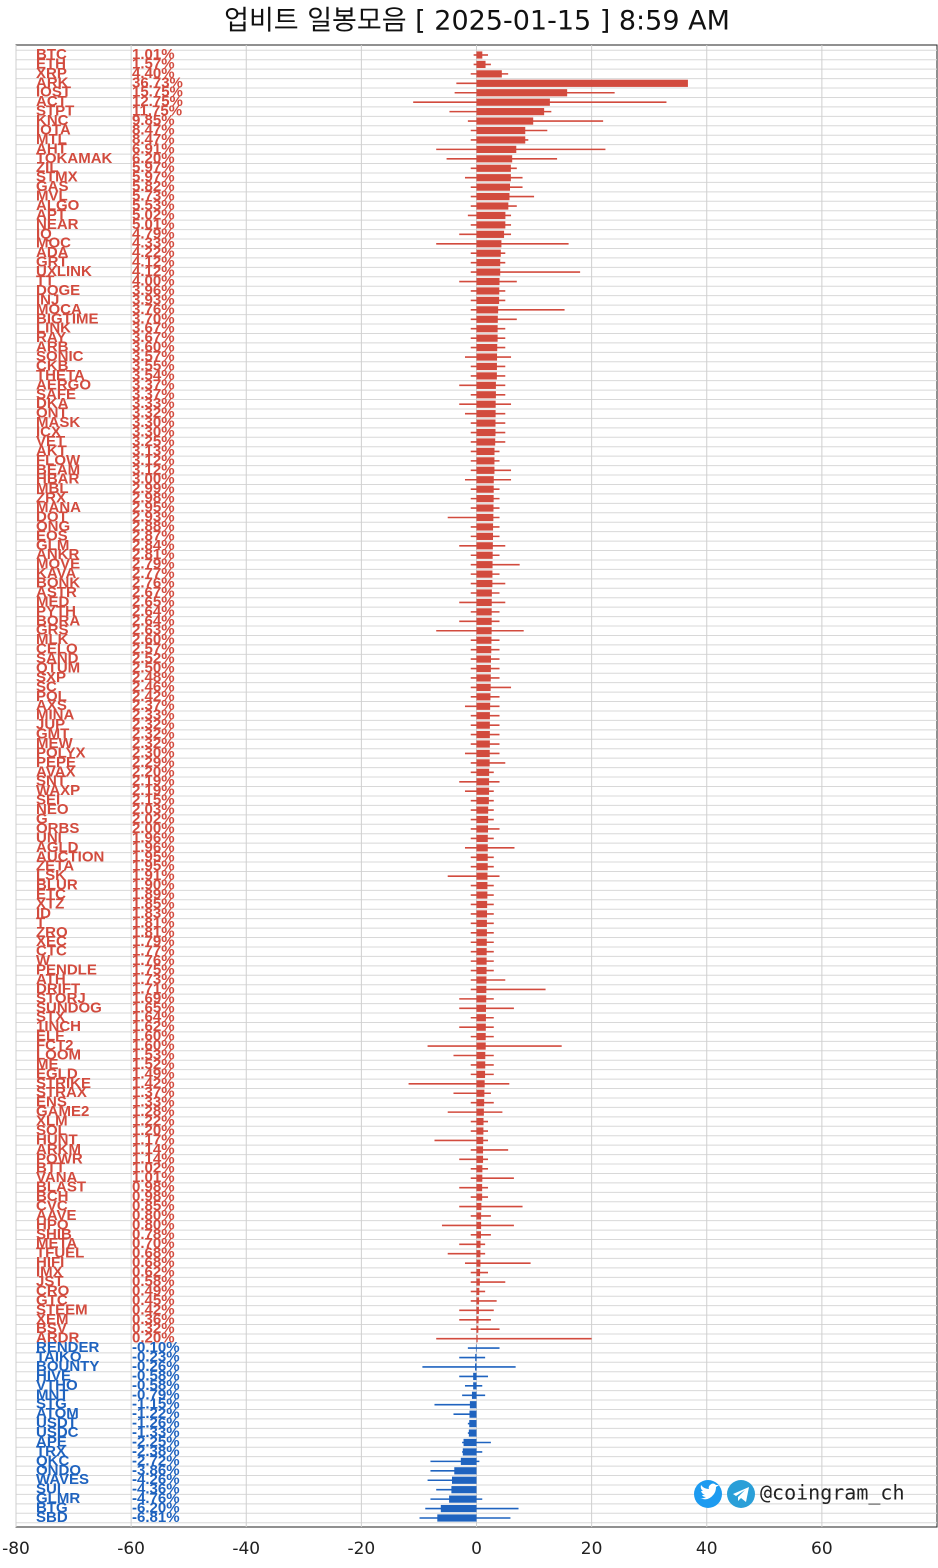 This screenshot has height=1568, width=938. Describe the element at coordinates (153, 177) in the screenshot. I see `value-label: 5.97%` at that location.